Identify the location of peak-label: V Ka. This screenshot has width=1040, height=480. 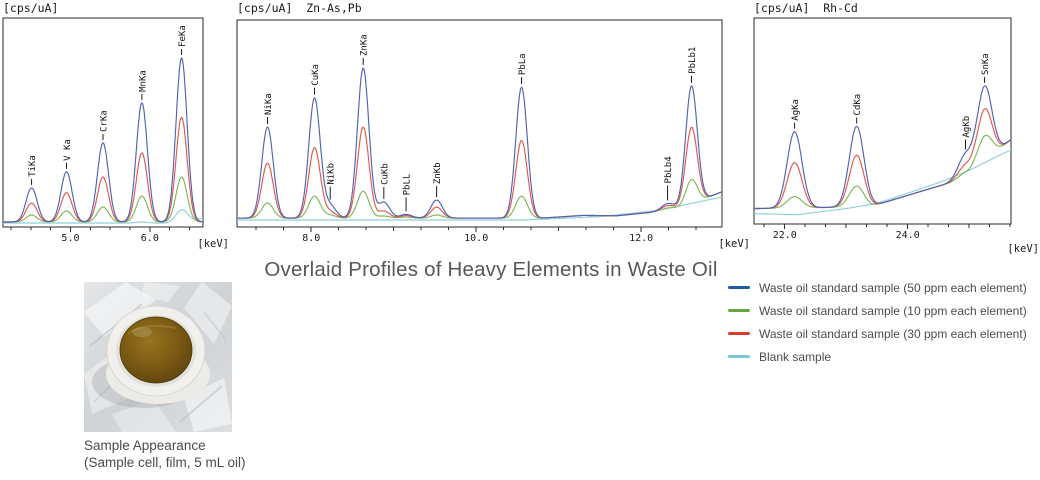
(68, 150).